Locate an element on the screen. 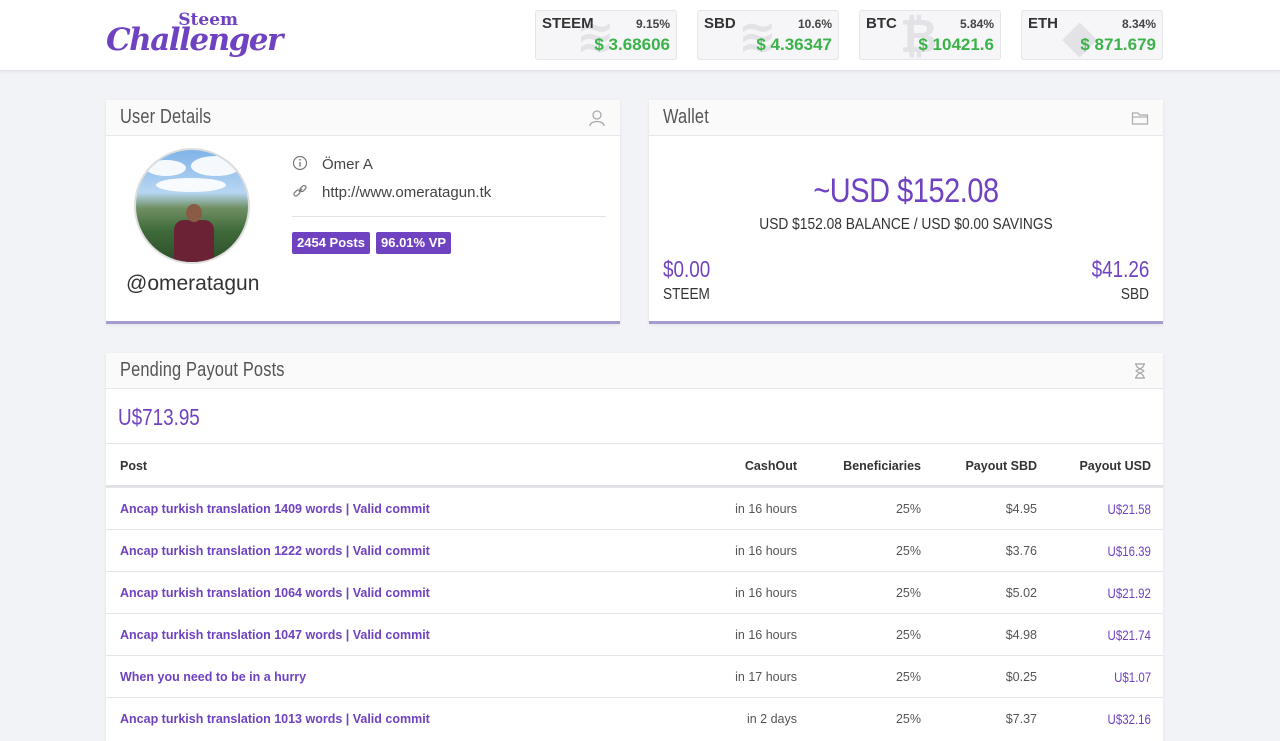 The image size is (1280, 741). payout-usd-cell: U$1.07 is located at coordinates (1128, 677).